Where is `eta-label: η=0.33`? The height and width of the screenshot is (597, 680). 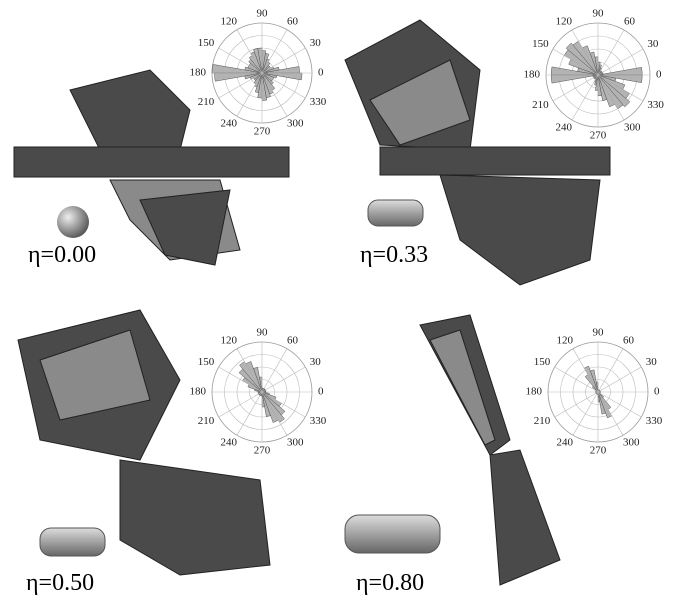
eta-label: η=0.33 is located at coordinates (394, 255).